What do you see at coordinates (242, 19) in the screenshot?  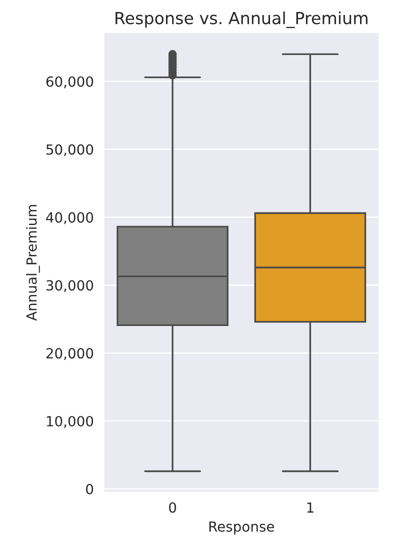 I see `chart-title: Response vs. Annual_Premium` at bounding box center [242, 19].